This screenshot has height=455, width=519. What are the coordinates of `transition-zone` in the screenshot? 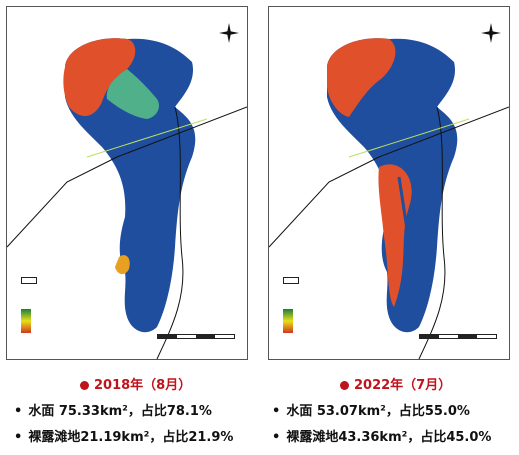 It's located at (132, 94).